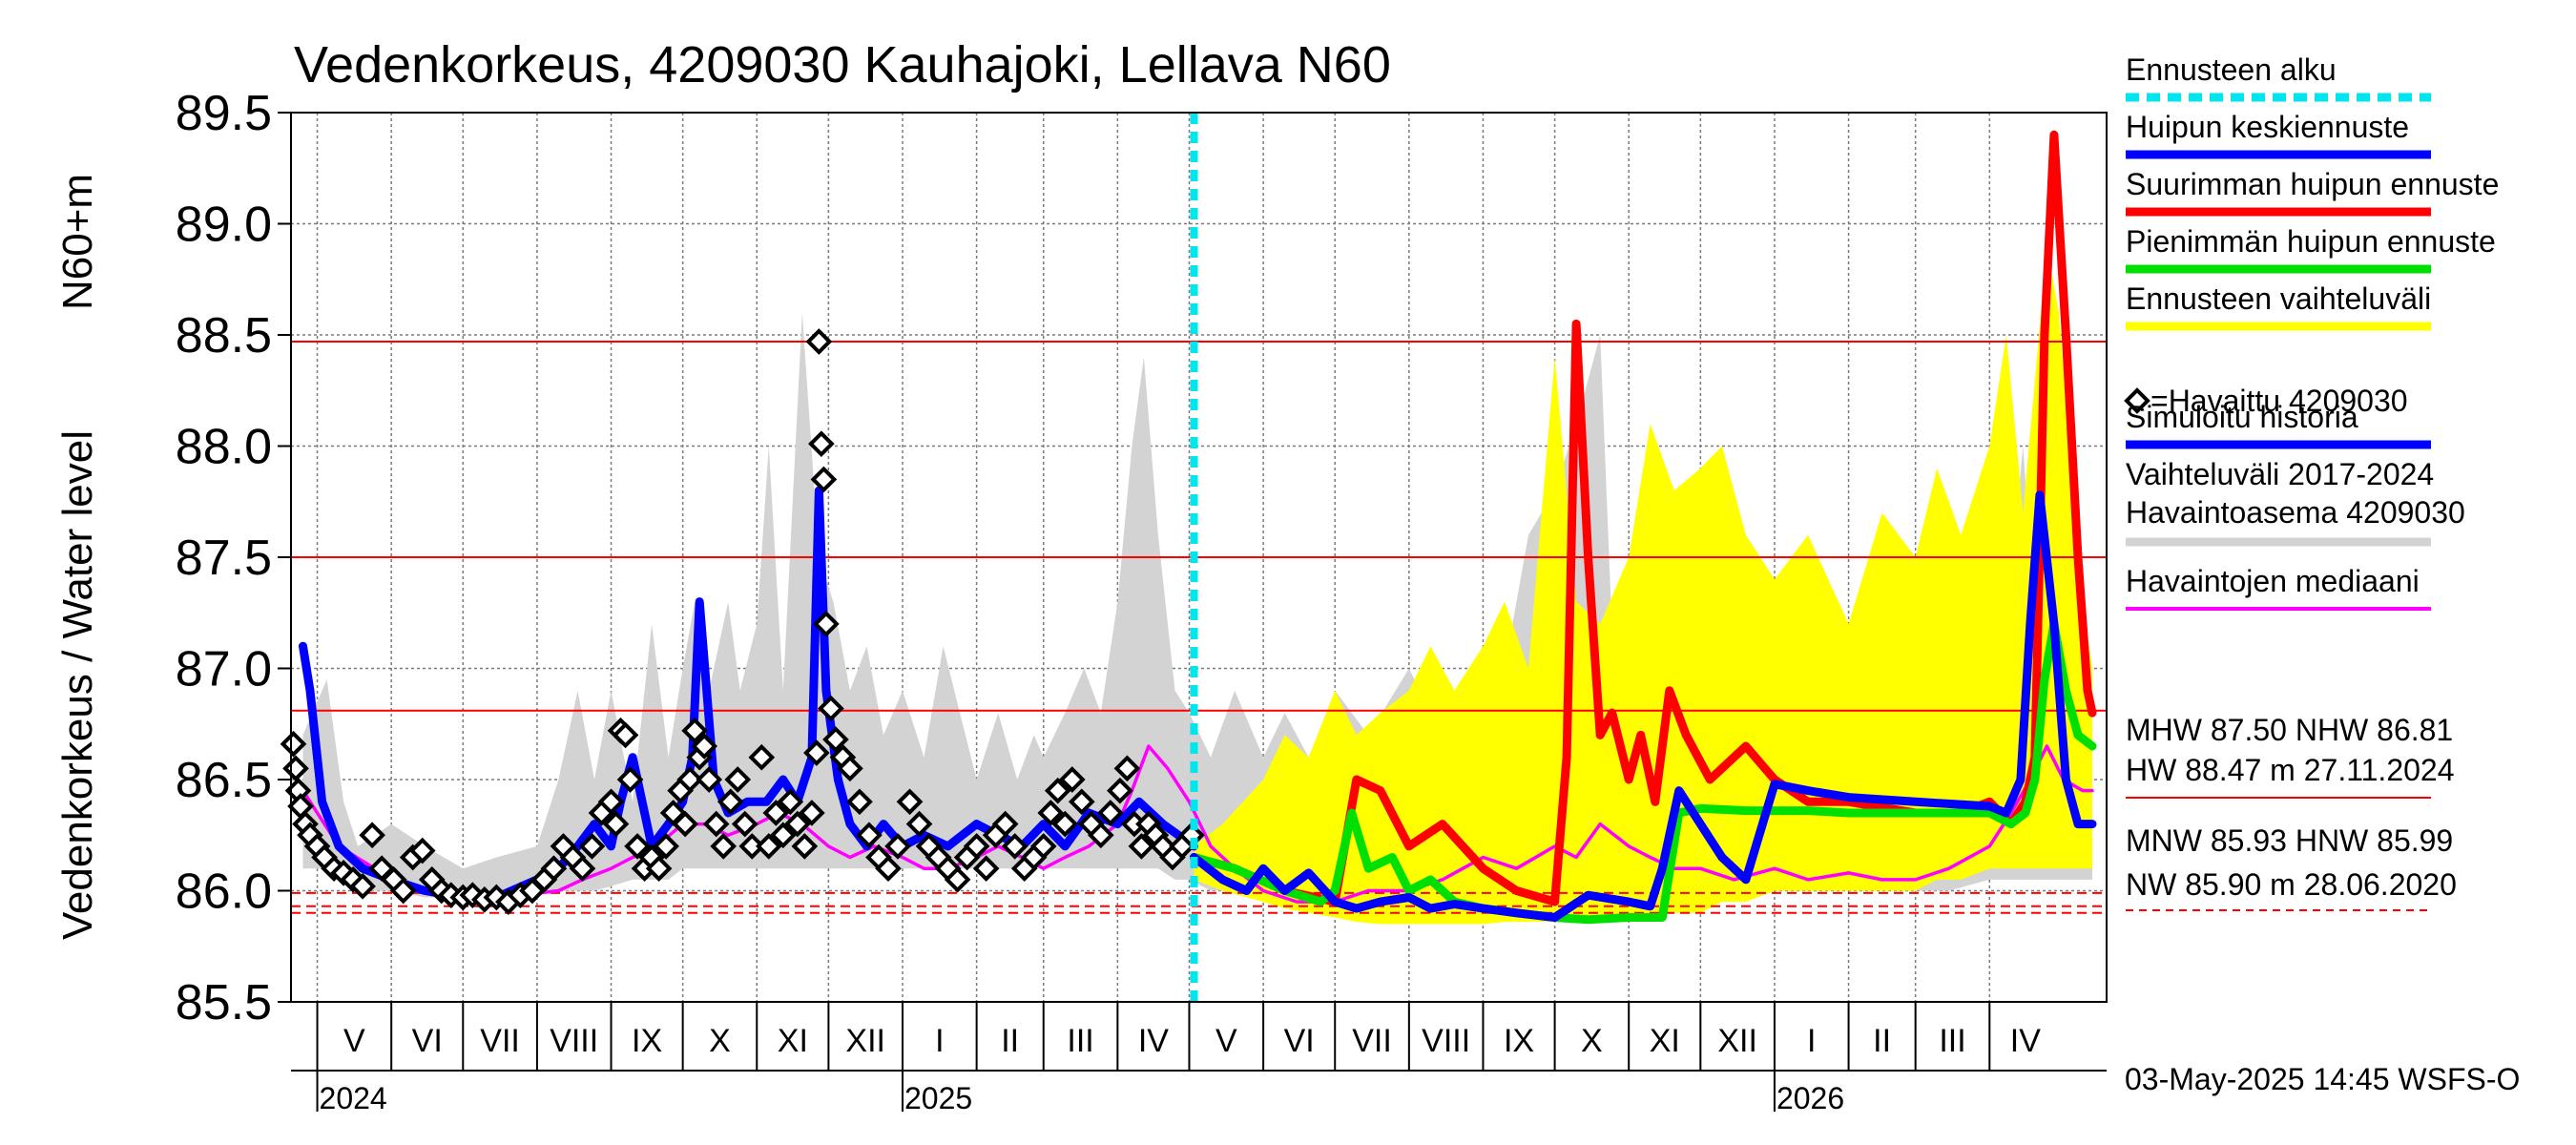  I want to click on legend-label: Vaihteluväli 2017-2024, so click(2280, 474).